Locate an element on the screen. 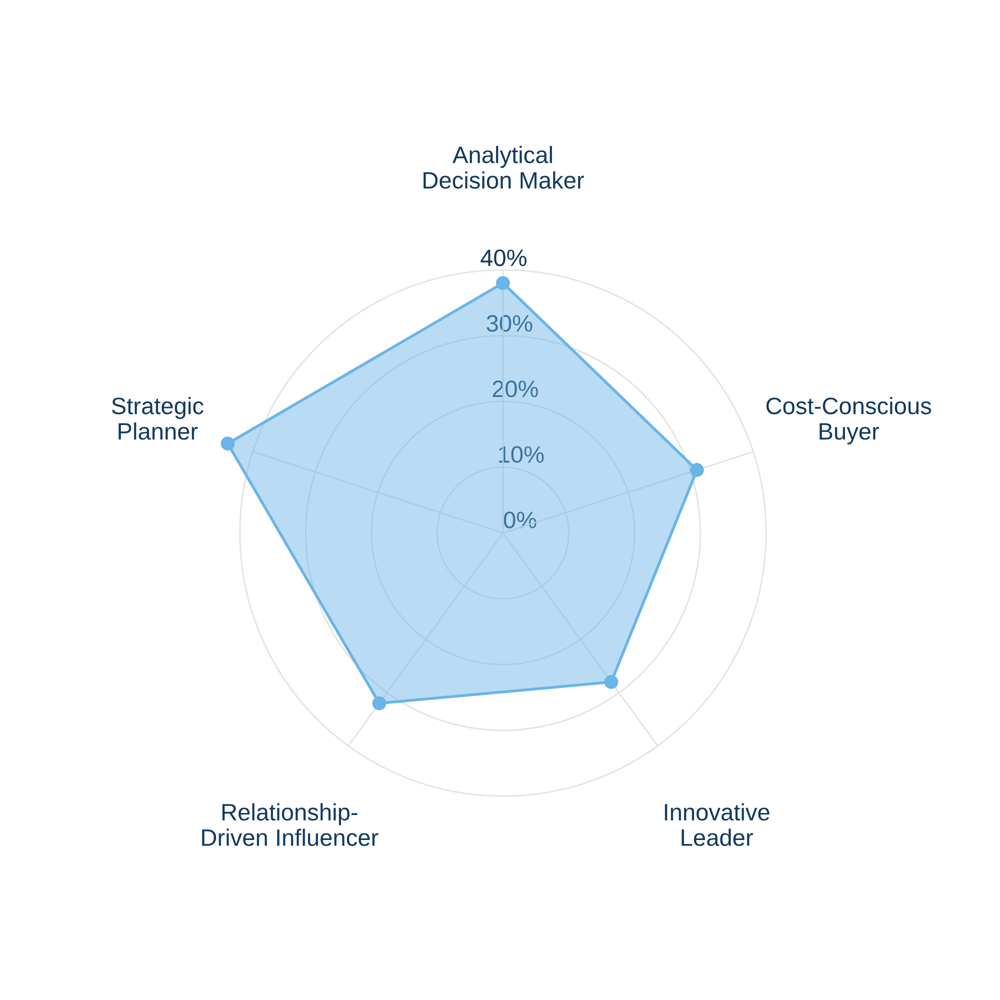 Image resolution: width=1000 pixels, height=1000 pixels. y-tick-label: 40% is located at coordinates (503, 258).